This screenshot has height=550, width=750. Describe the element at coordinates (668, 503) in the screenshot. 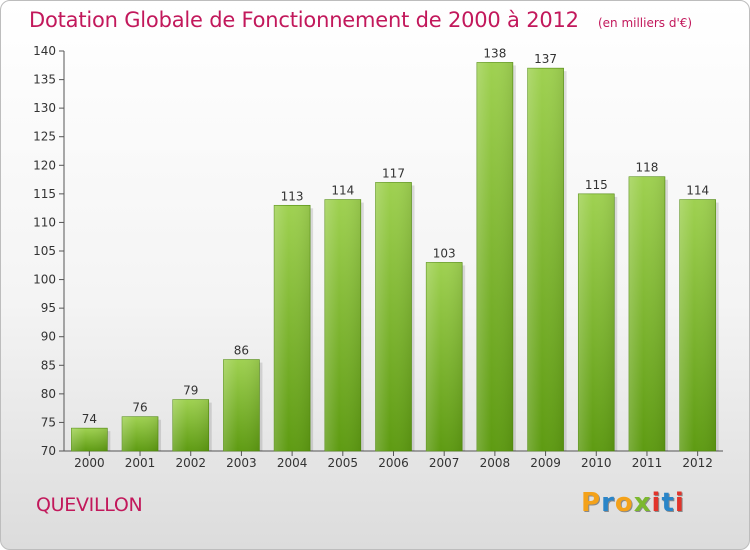

I see `logo-letter: t` at that location.